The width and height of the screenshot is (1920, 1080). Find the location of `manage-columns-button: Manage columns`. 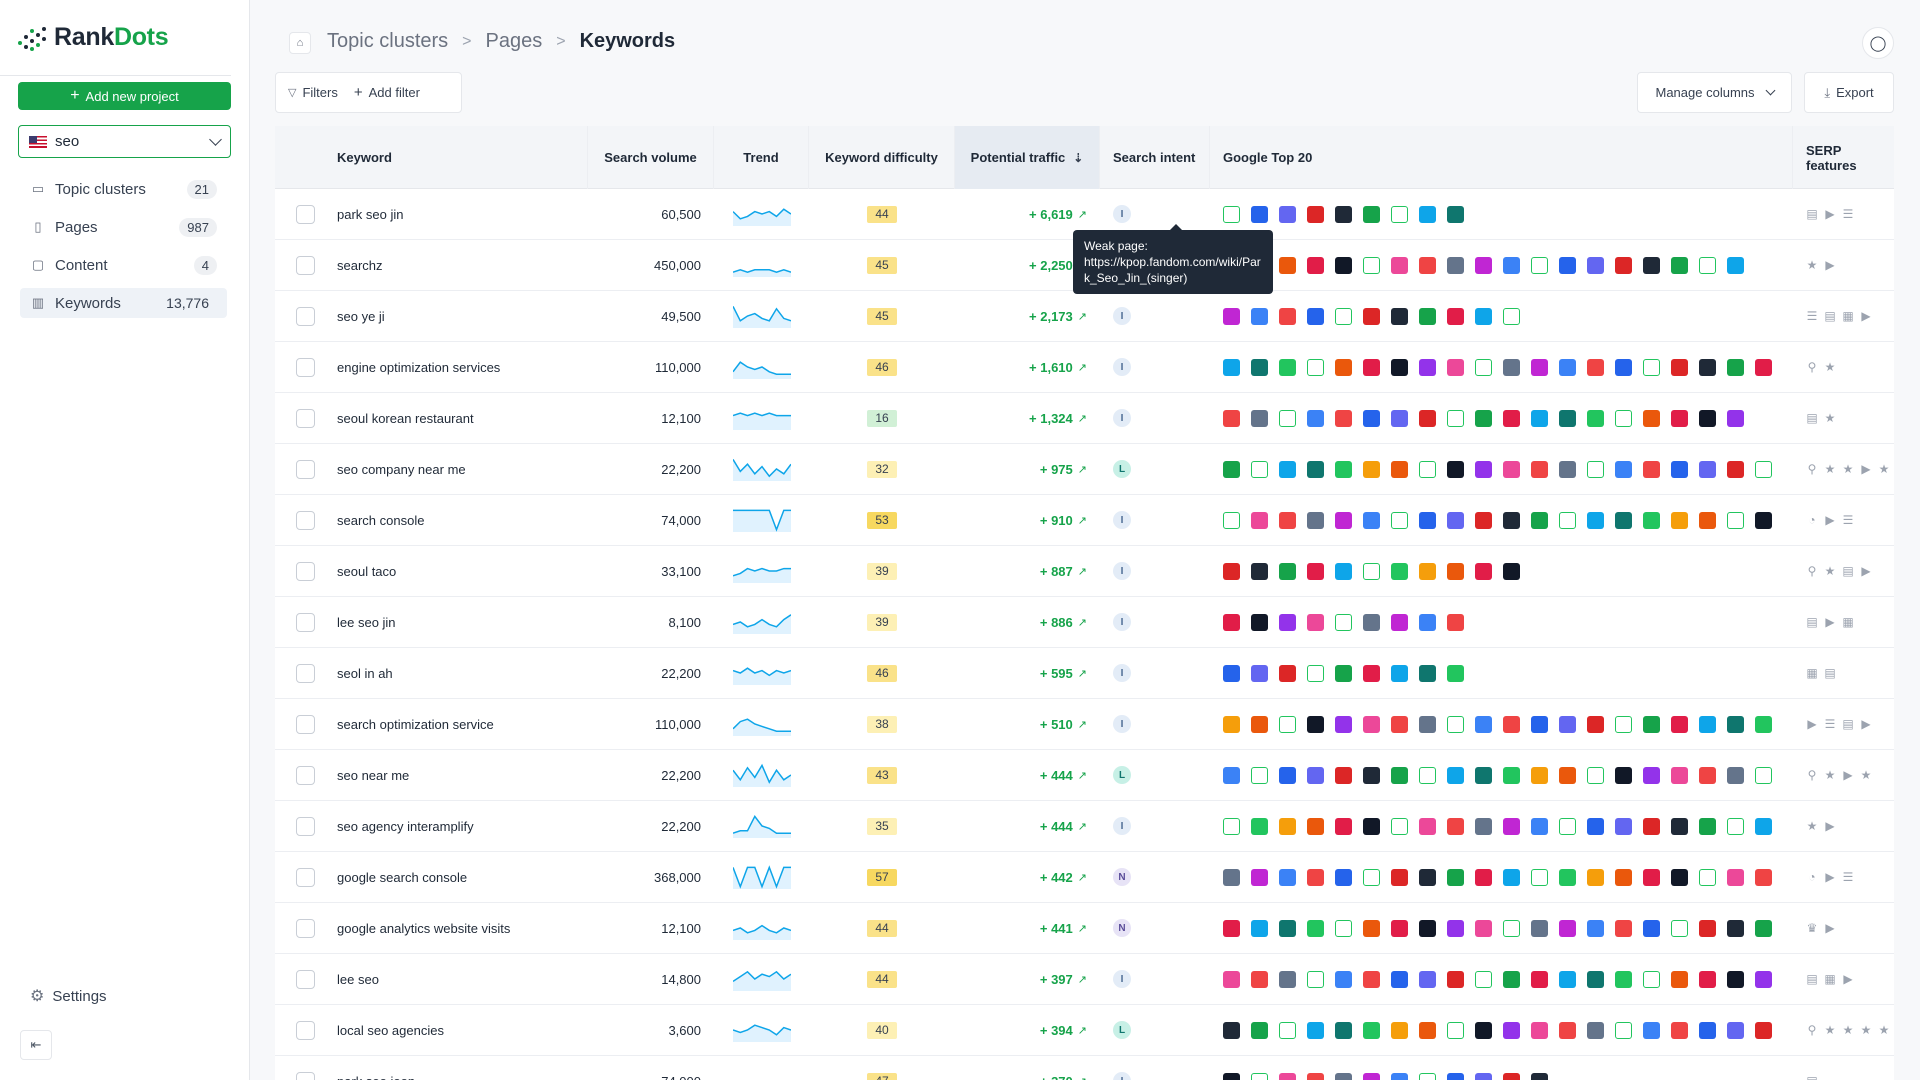

manage-columns-button: Manage columns is located at coordinates (1714, 92).